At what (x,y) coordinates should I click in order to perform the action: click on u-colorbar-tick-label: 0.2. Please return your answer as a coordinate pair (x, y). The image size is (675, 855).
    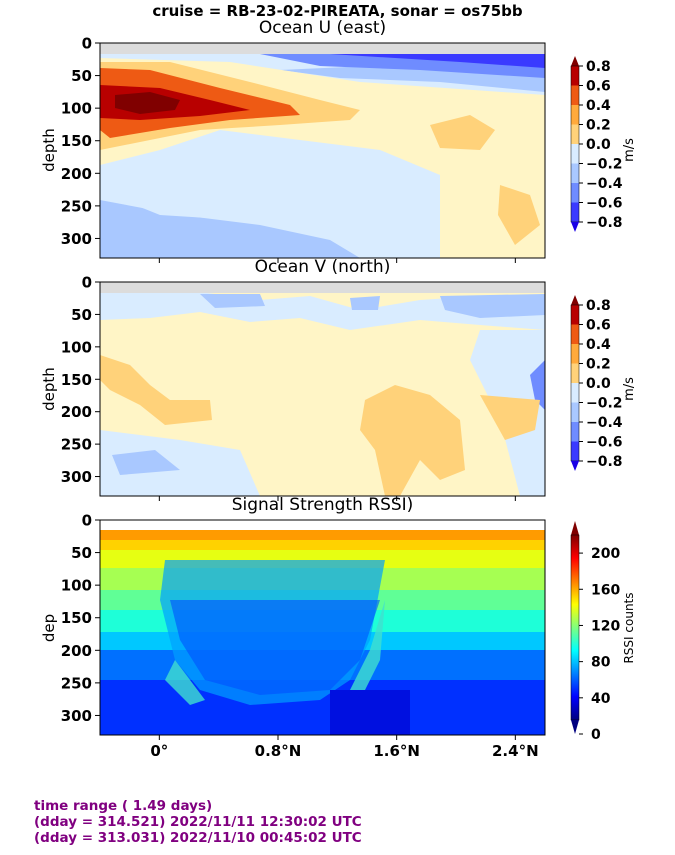
    Looking at the image, I should click on (598, 126).